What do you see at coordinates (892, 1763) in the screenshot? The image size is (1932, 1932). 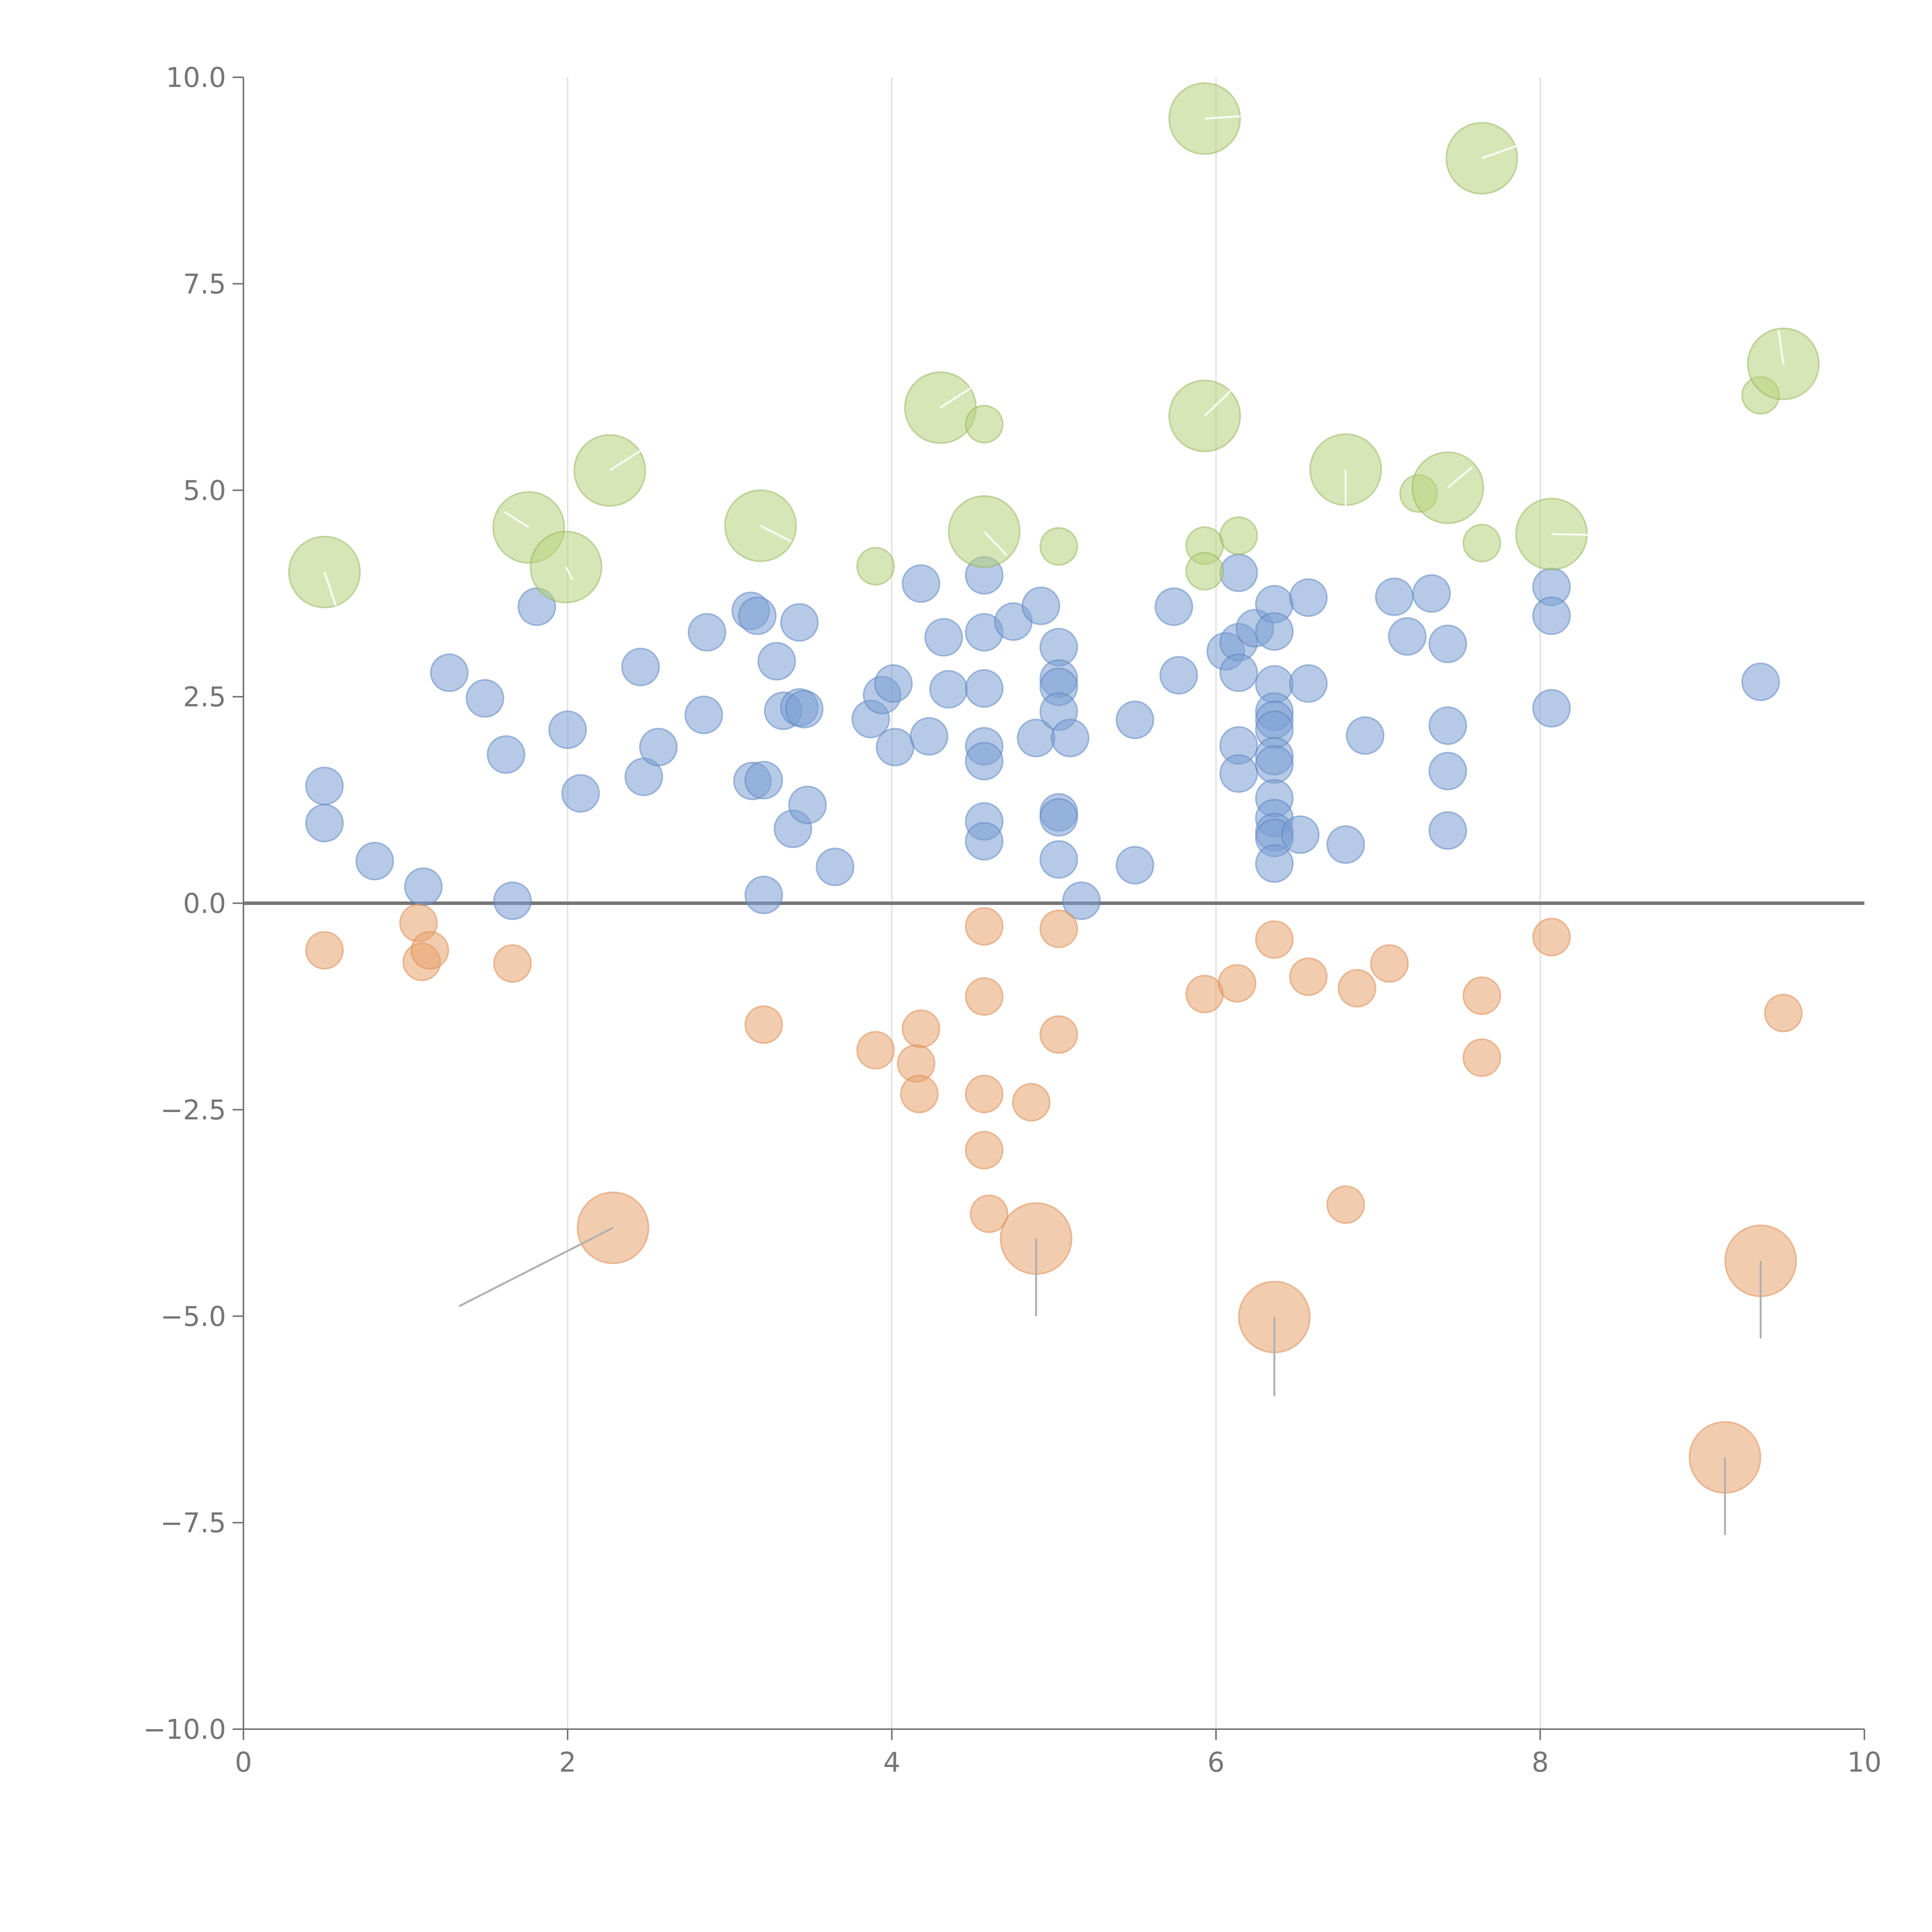 I see `x-tick-label: 4` at bounding box center [892, 1763].